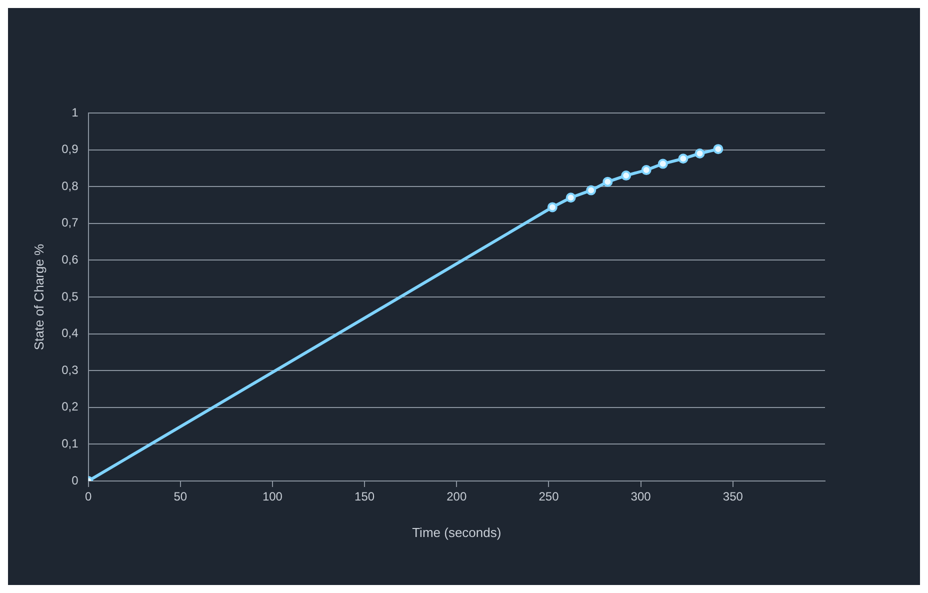 Image resolution: width=928 pixels, height=593 pixels. I want to click on x-tick-label: 250, so click(549, 497).